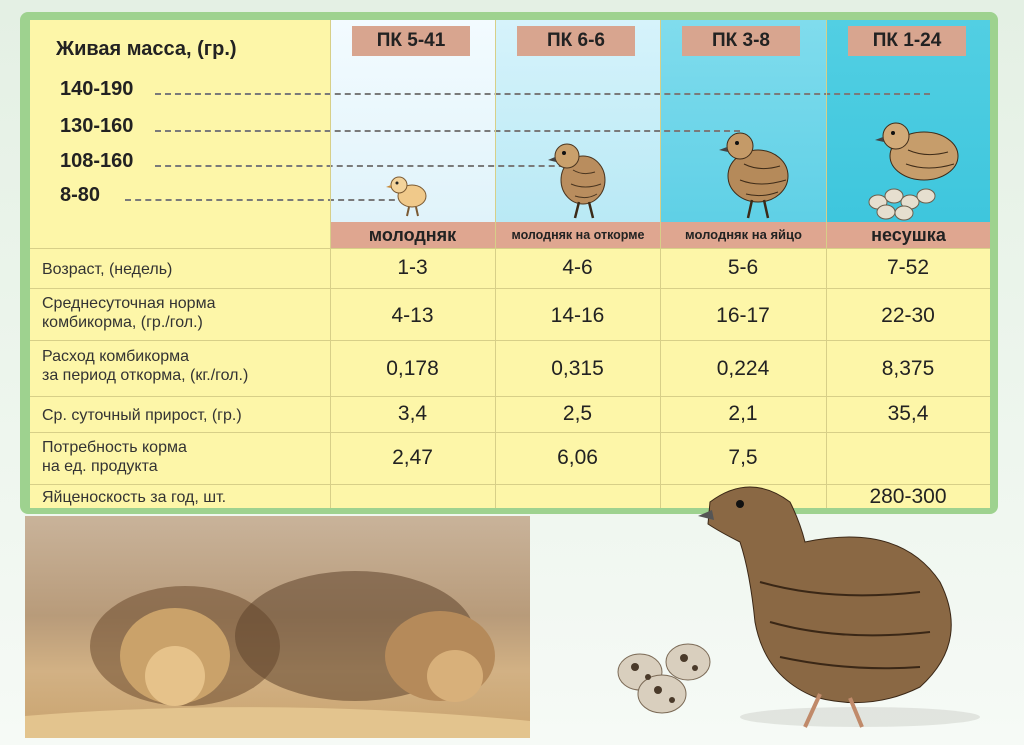 The image size is (1024, 745). Describe the element at coordinates (97, 89) in the screenshot. I see `mass-level-1: 140-190` at that location.